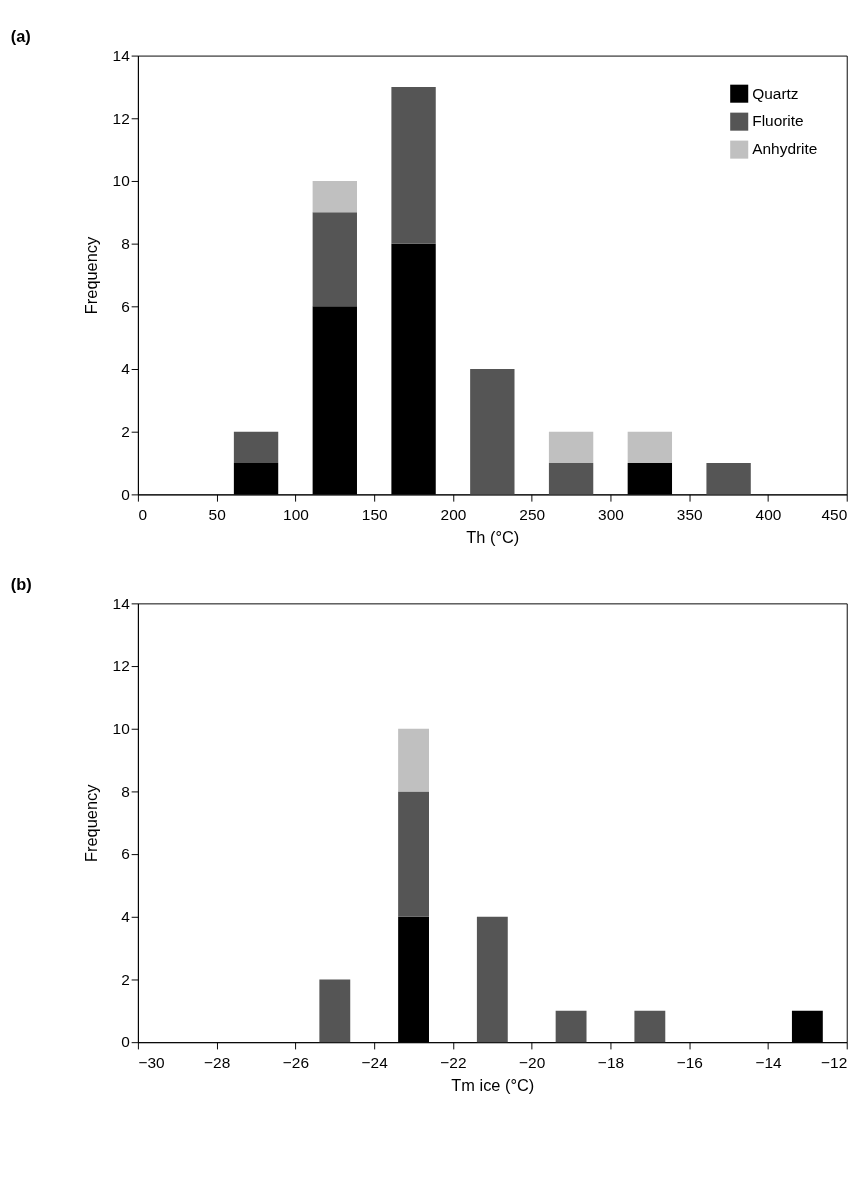  What do you see at coordinates (775, 93) in the screenshot?
I see `legend-label: Quartz` at bounding box center [775, 93].